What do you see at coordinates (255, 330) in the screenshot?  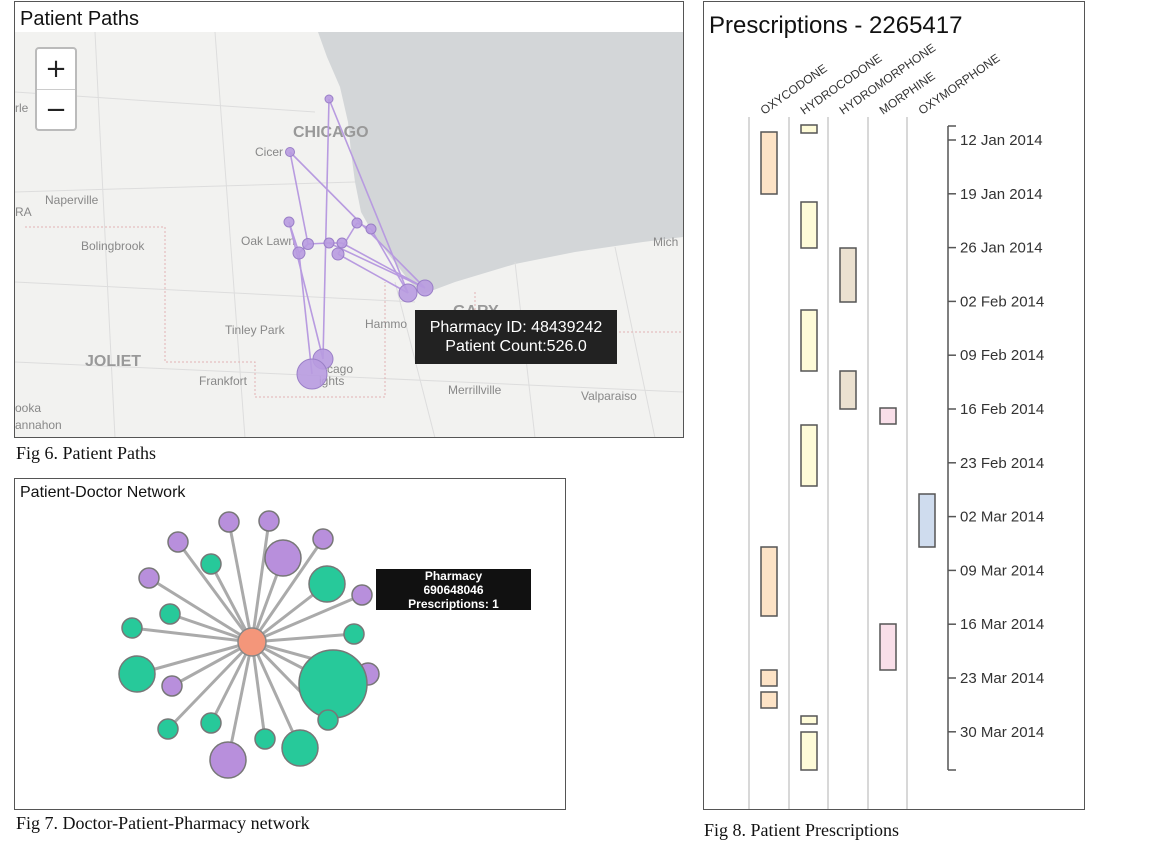 I see `place-label: Tinley Park` at bounding box center [255, 330].